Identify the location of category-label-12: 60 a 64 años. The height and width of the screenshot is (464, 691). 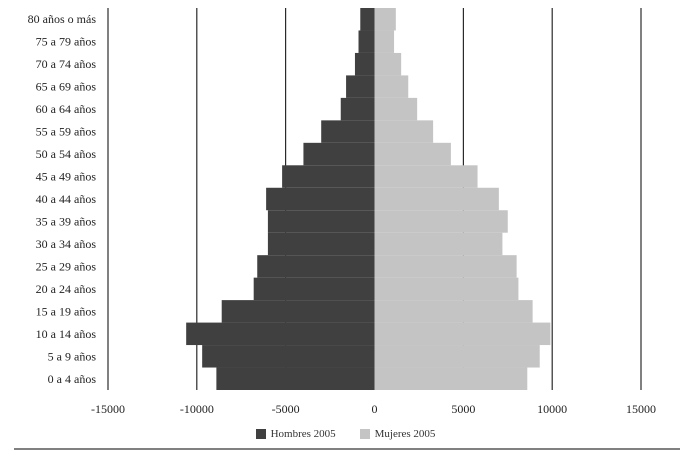
(66, 109).